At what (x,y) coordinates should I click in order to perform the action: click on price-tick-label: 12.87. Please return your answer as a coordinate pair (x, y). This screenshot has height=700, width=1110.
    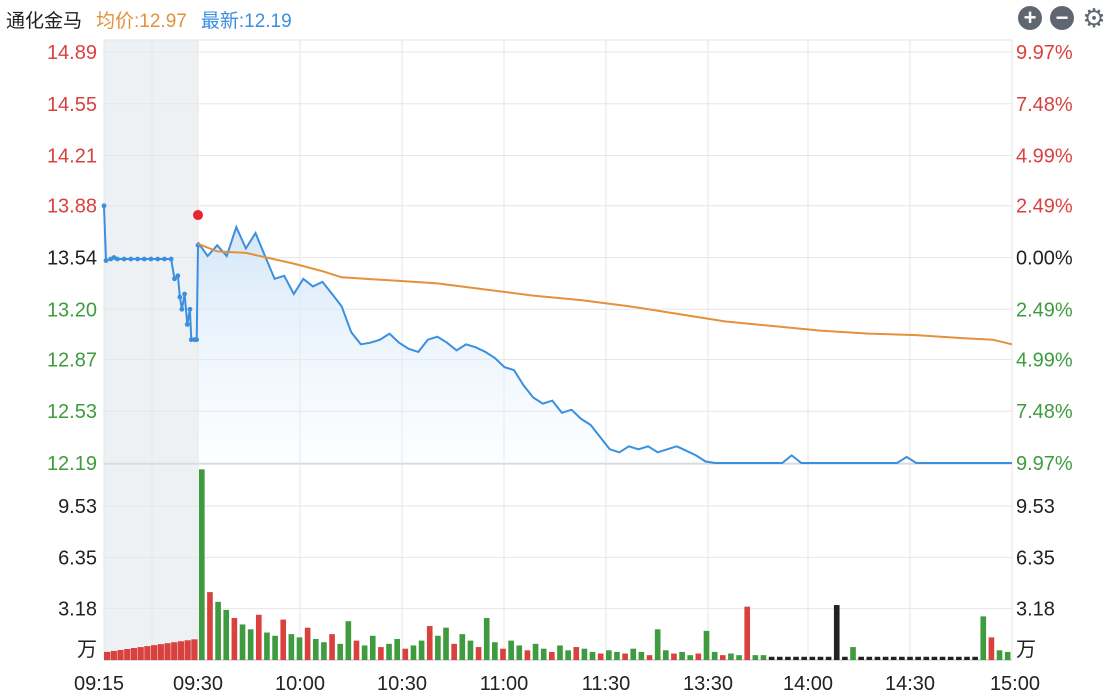
    Looking at the image, I should click on (72, 360).